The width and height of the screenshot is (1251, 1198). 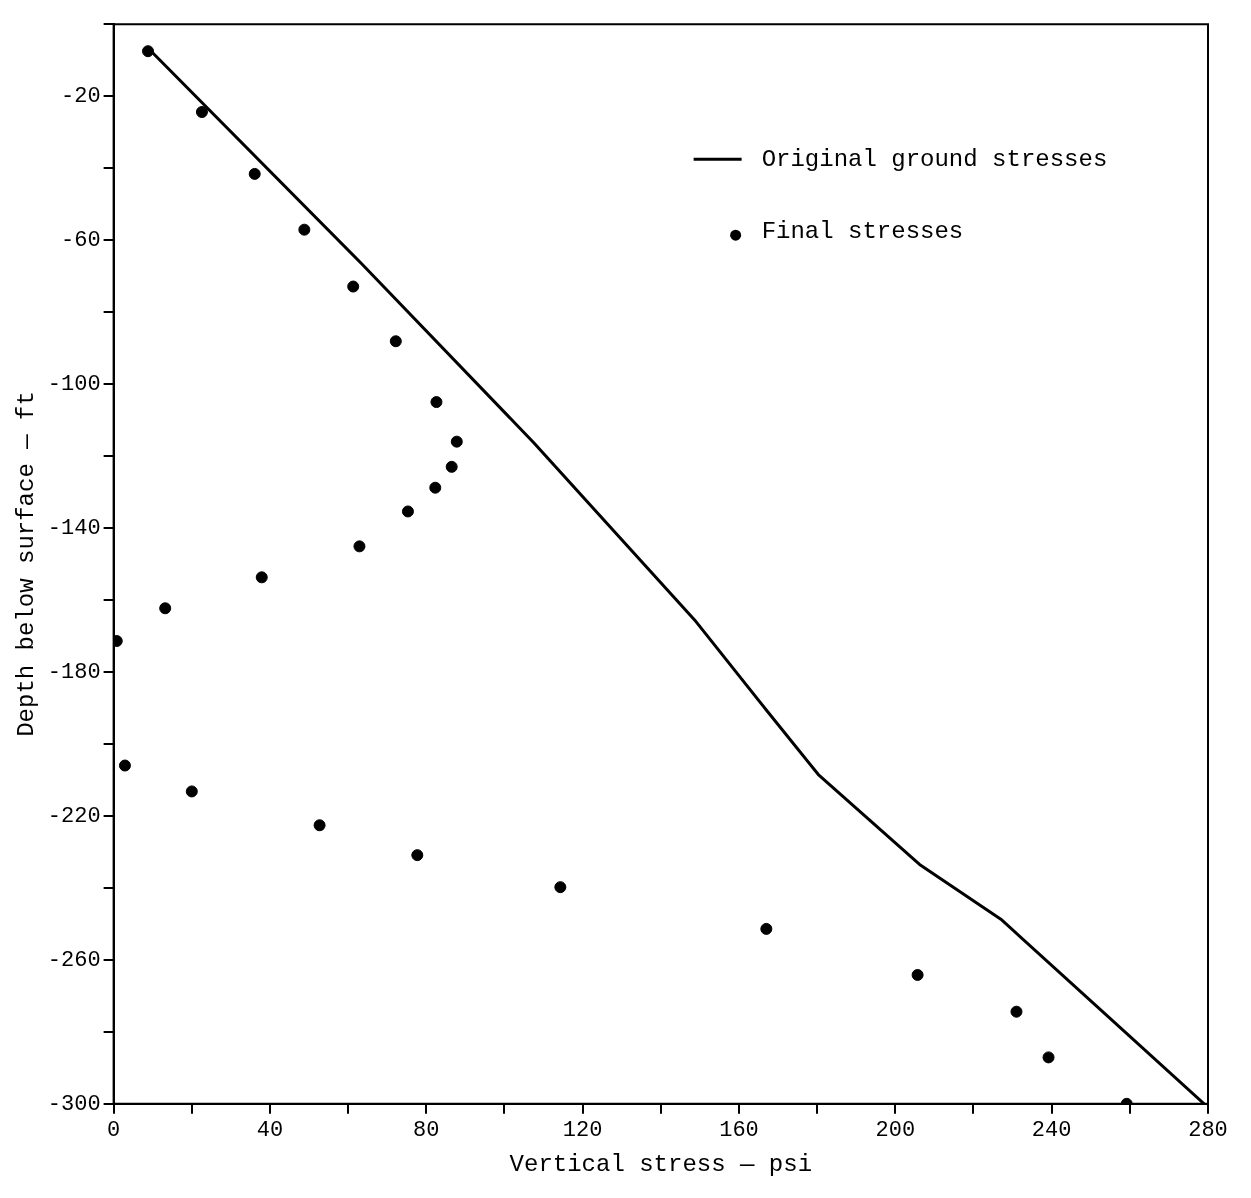 I want to click on x-tick-label: 240, so click(x=1051, y=1130).